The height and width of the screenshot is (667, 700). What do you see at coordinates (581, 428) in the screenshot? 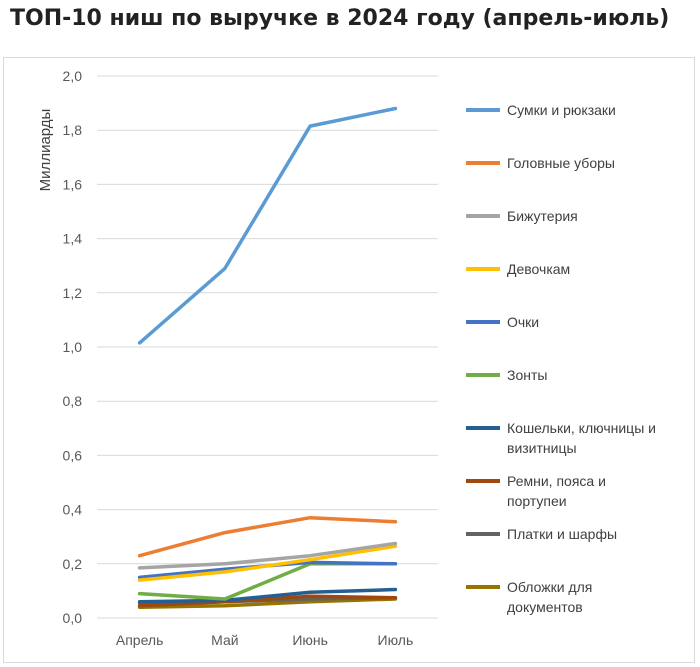
I see `legend-label: Кошельки, ключницы и` at bounding box center [581, 428].